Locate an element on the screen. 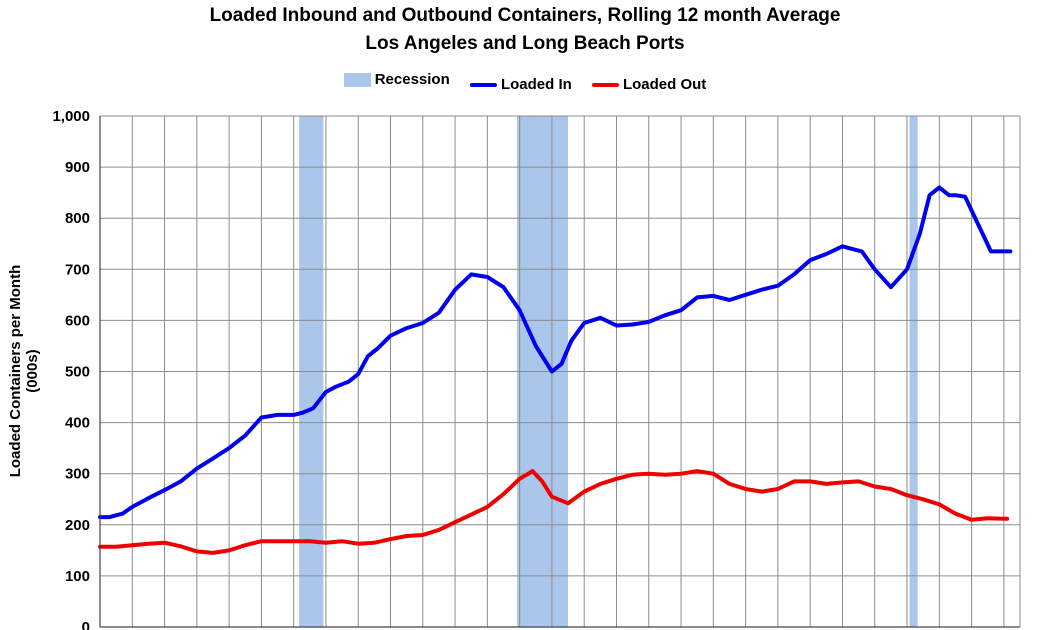 Image resolution: width=1050 pixels, height=630 pixels. y-tick-label: 200 is located at coordinates (77, 525).